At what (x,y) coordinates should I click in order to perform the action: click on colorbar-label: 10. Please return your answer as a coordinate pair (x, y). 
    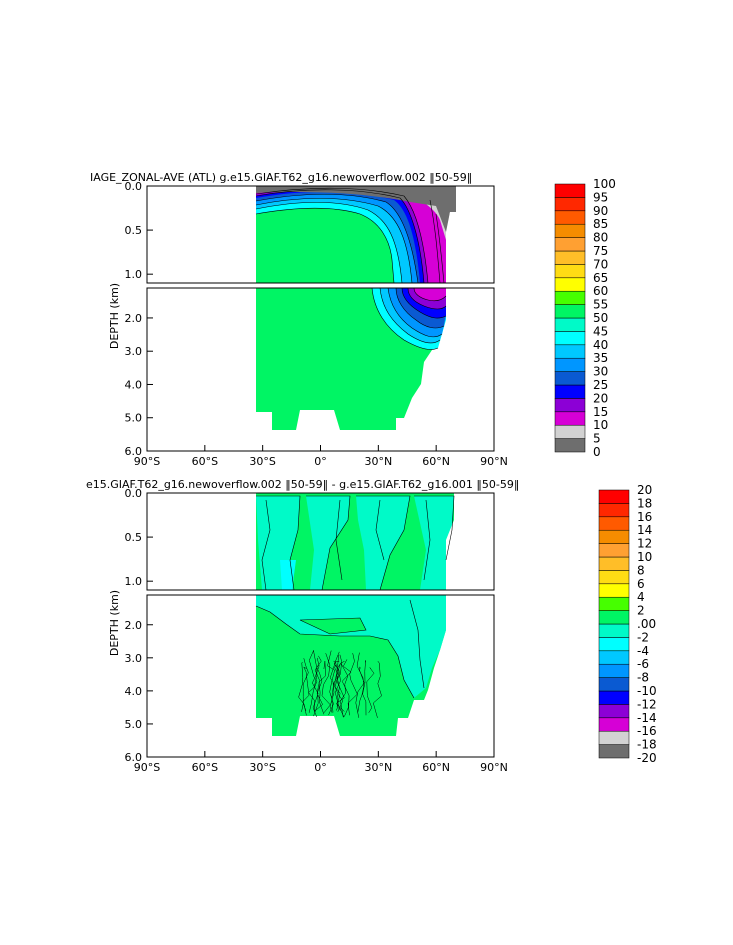
    Looking at the image, I should click on (600, 425).